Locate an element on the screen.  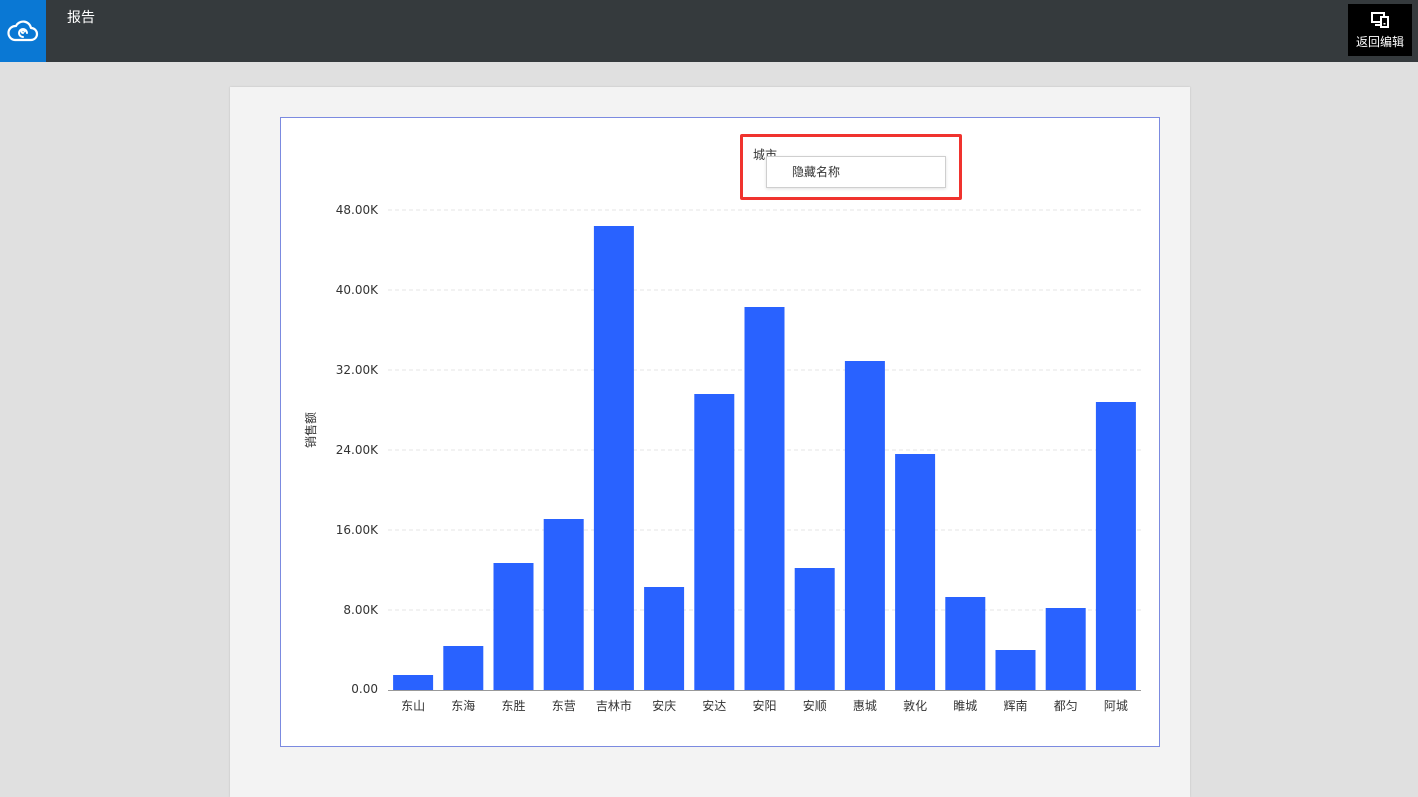
page-title: 报告 is located at coordinates (81, 18).